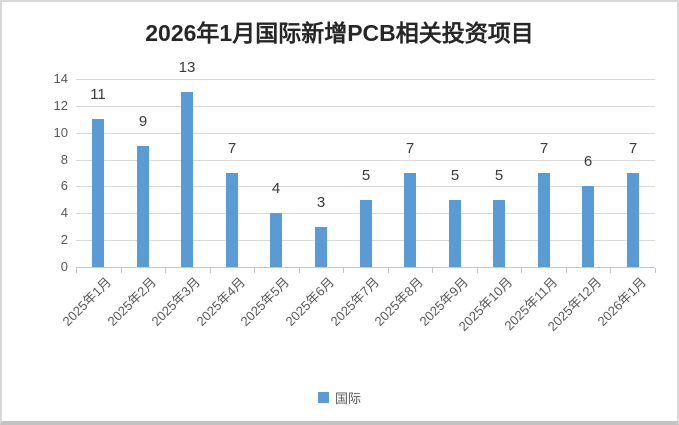  Describe the element at coordinates (143, 121) in the screenshot. I see `bar-value-label: 9` at that location.